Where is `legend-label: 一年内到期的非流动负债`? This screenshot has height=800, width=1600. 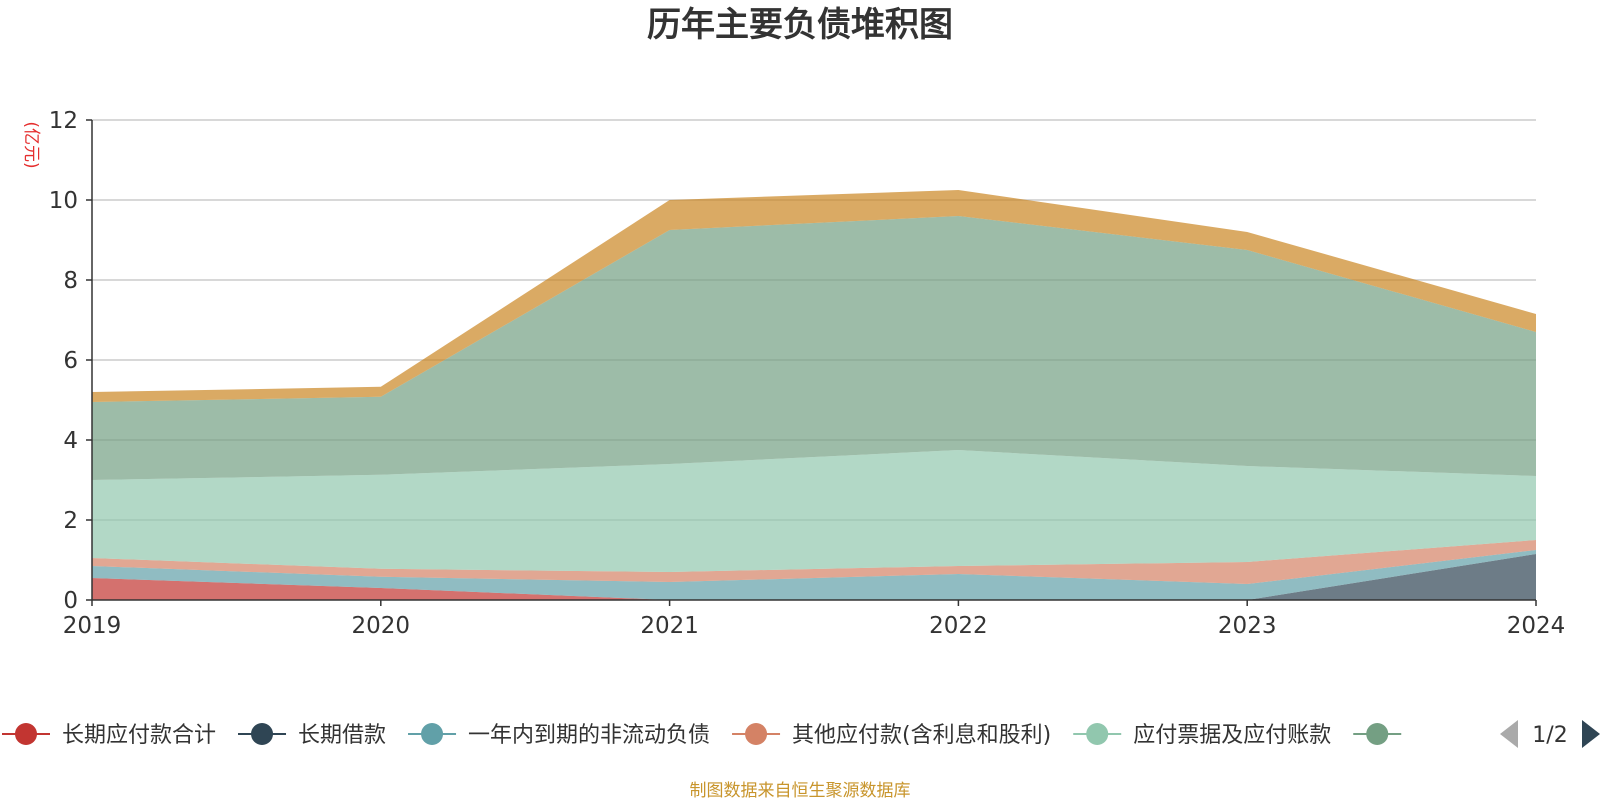
legend-label: 一年内到期的非流动负债 is located at coordinates (589, 735).